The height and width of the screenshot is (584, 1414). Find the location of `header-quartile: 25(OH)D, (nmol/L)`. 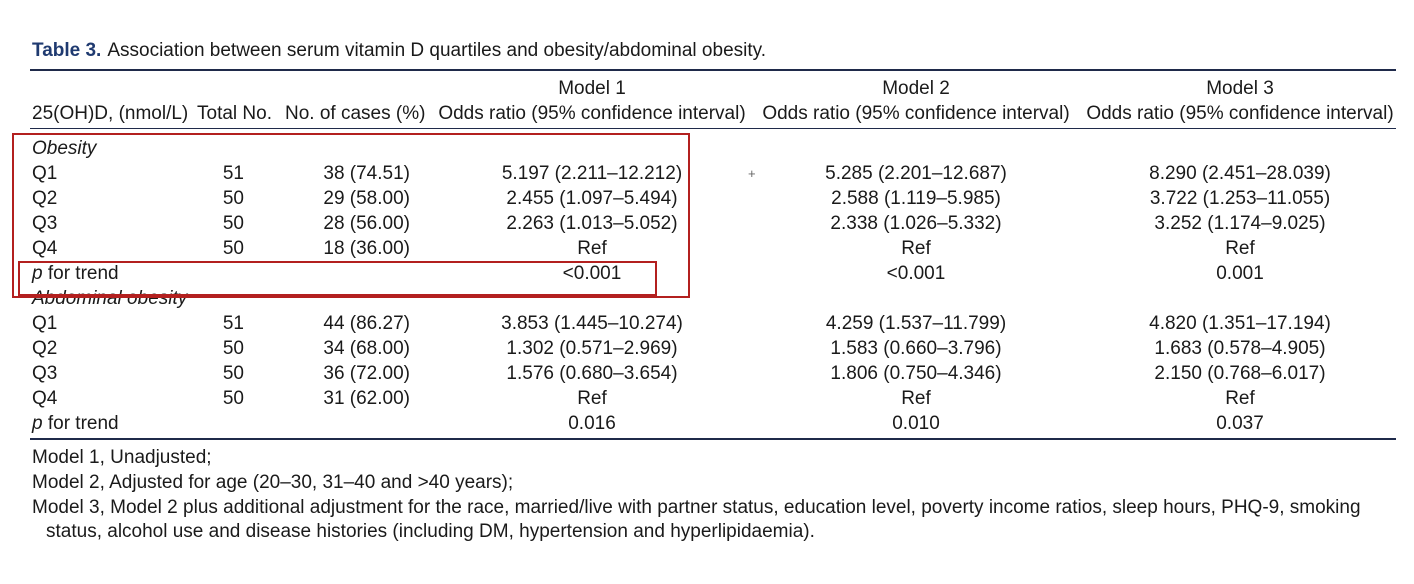

header-quartile: 25(OH)D, (nmol/L) is located at coordinates (110, 113).